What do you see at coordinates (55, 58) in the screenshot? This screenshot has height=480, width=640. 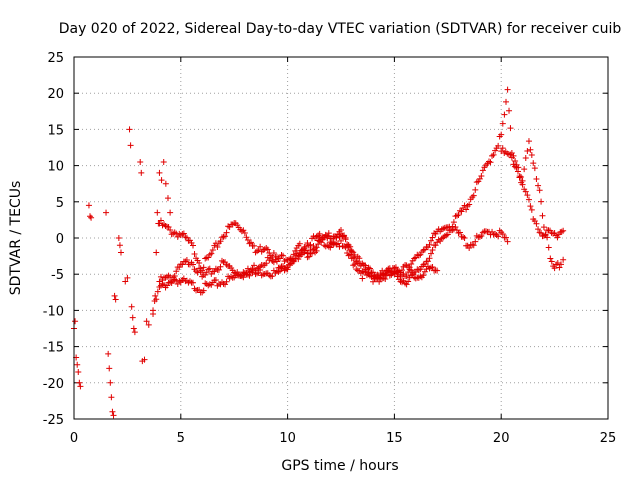 I see `y-tick-label: 25` at bounding box center [55, 58].